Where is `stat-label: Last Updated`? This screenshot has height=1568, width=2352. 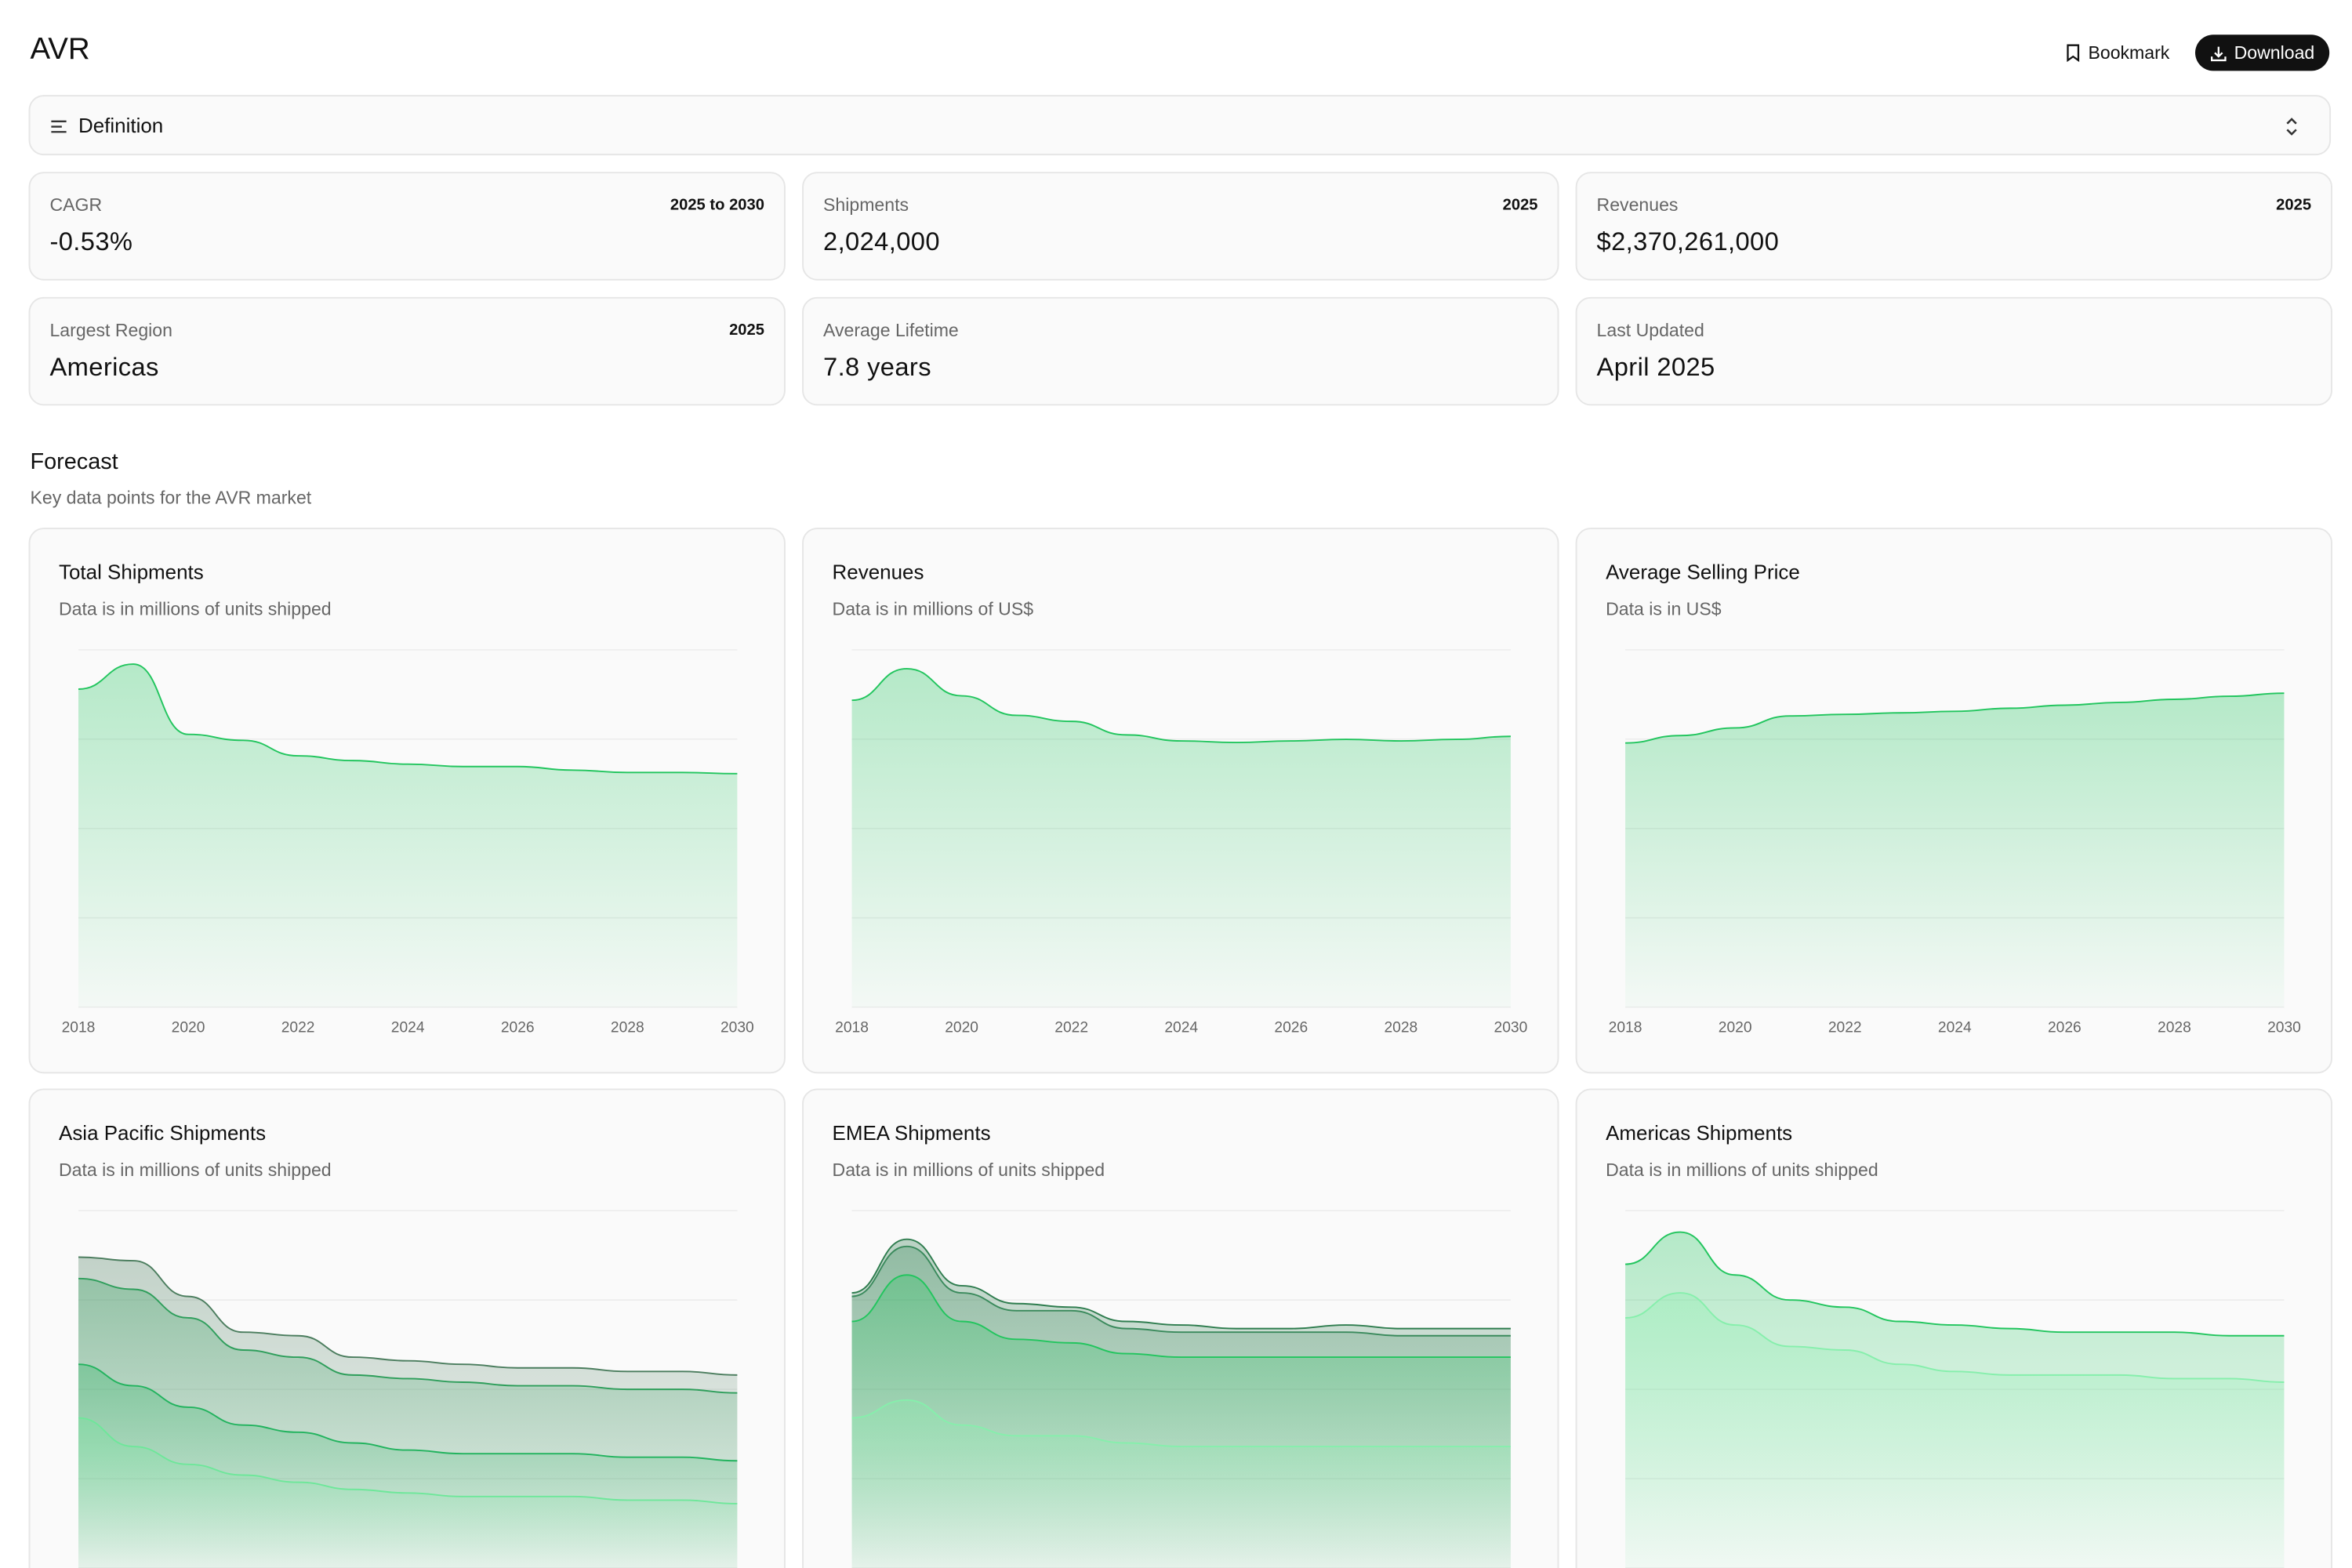
stat-label: Last Updated is located at coordinates (1650, 330).